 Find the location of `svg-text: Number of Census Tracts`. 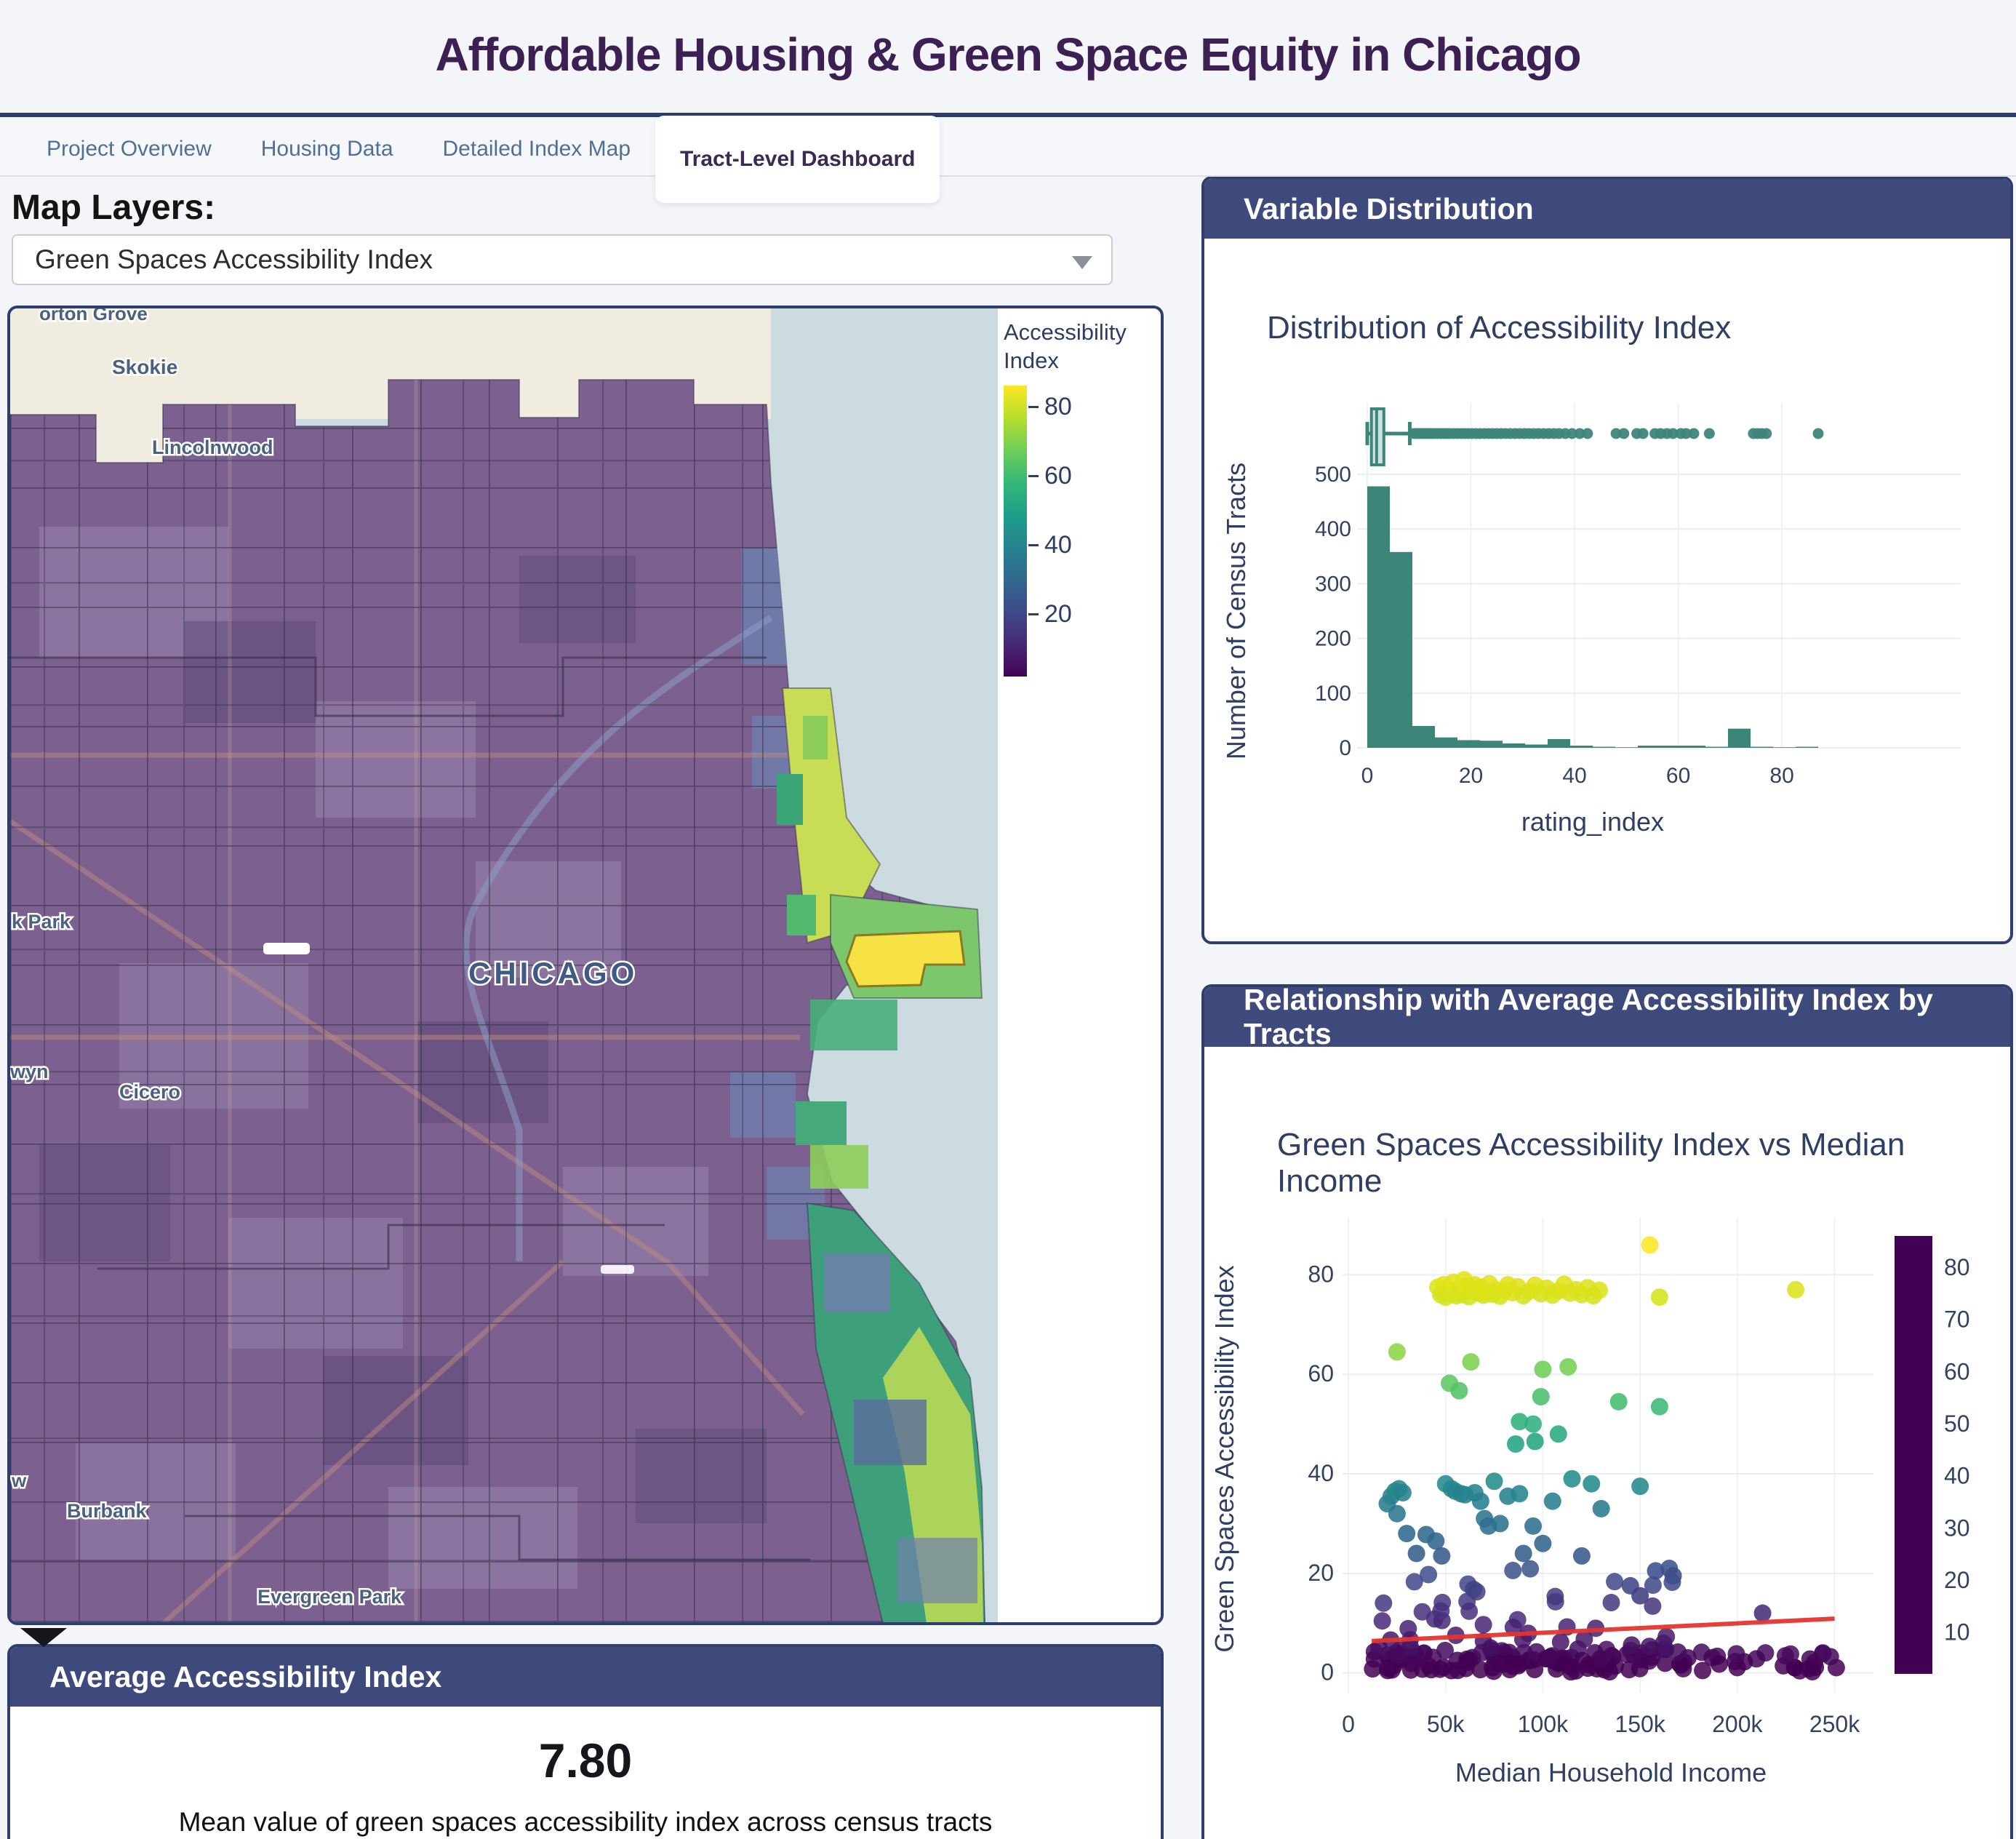

svg-text: Number of Census Tracts is located at coordinates (1236, 611).